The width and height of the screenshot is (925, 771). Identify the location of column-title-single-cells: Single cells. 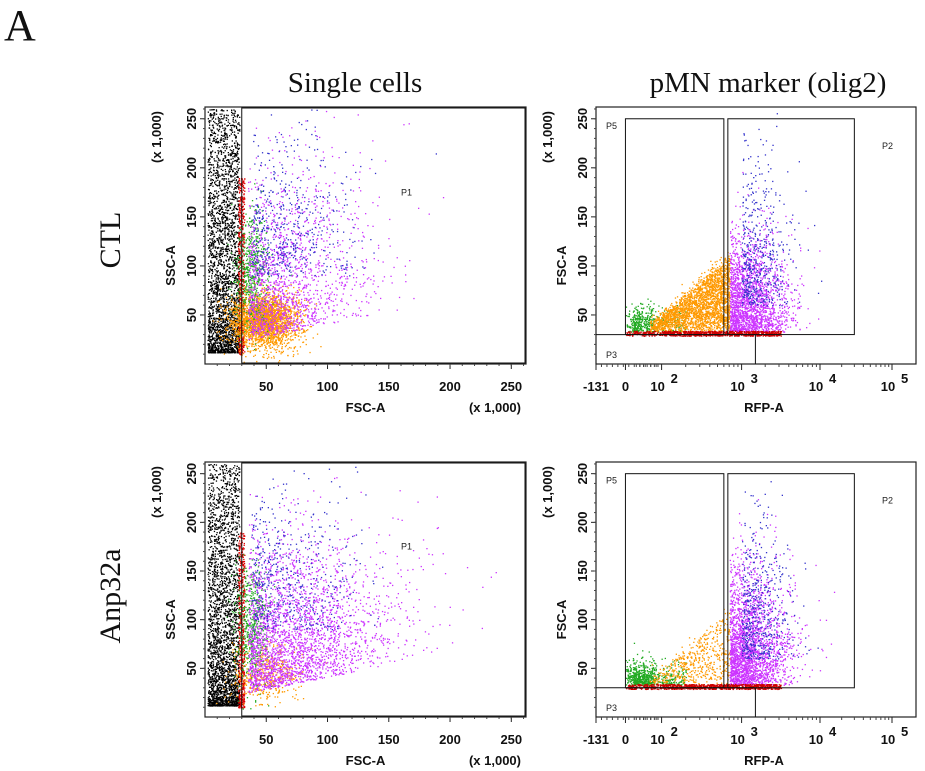
(355, 83).